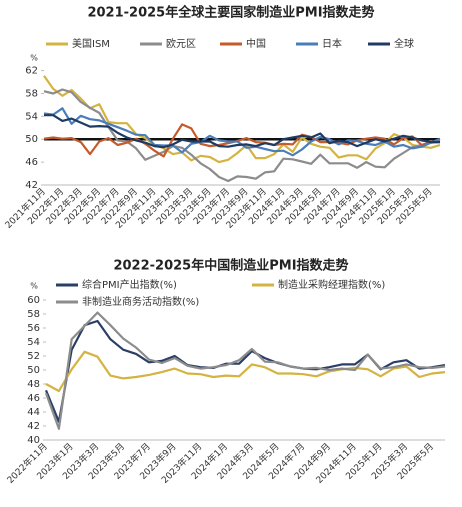 The image size is (462, 507). I want to click on legend-label: 日本, so click(332, 43).